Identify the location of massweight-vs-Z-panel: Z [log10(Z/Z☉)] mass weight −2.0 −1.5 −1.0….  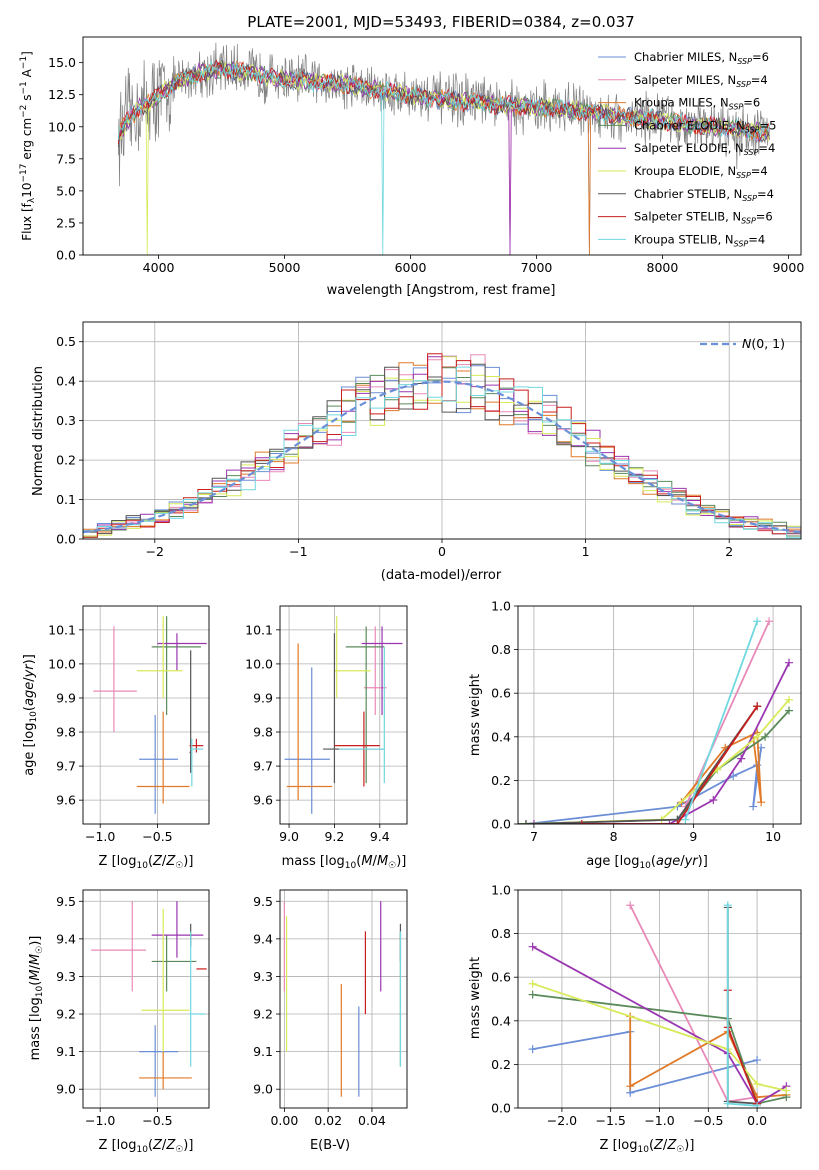
(635, 1019).